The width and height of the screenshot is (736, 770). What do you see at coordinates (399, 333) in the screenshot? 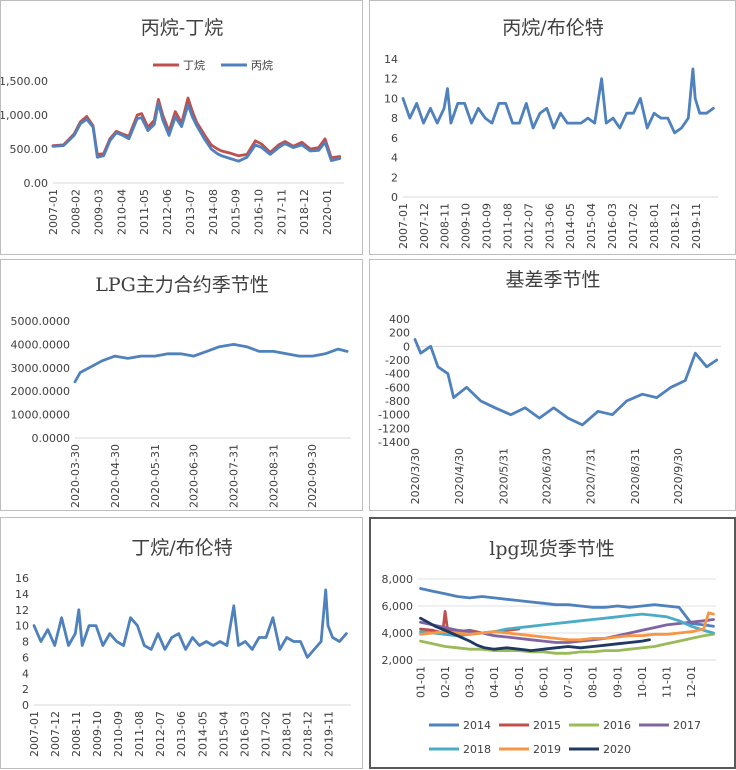
I see `y-tick-label: 200` at bounding box center [399, 333].